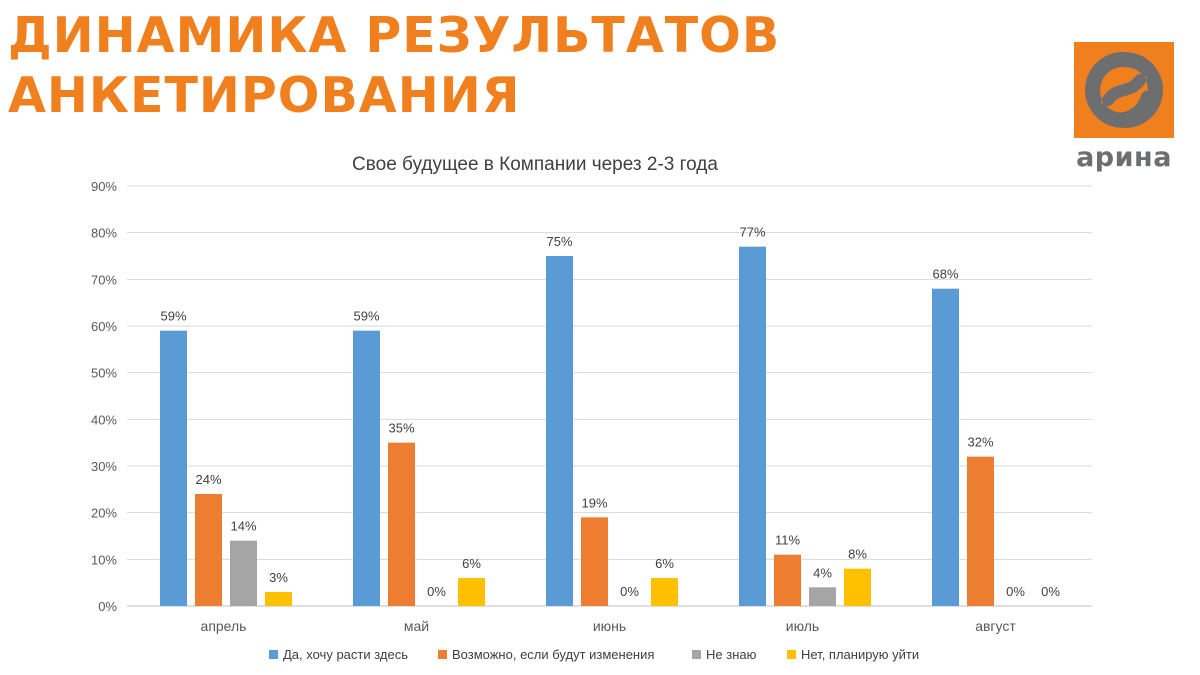  What do you see at coordinates (104, 279) in the screenshot?
I see `y-tick-label: 70%` at bounding box center [104, 279].